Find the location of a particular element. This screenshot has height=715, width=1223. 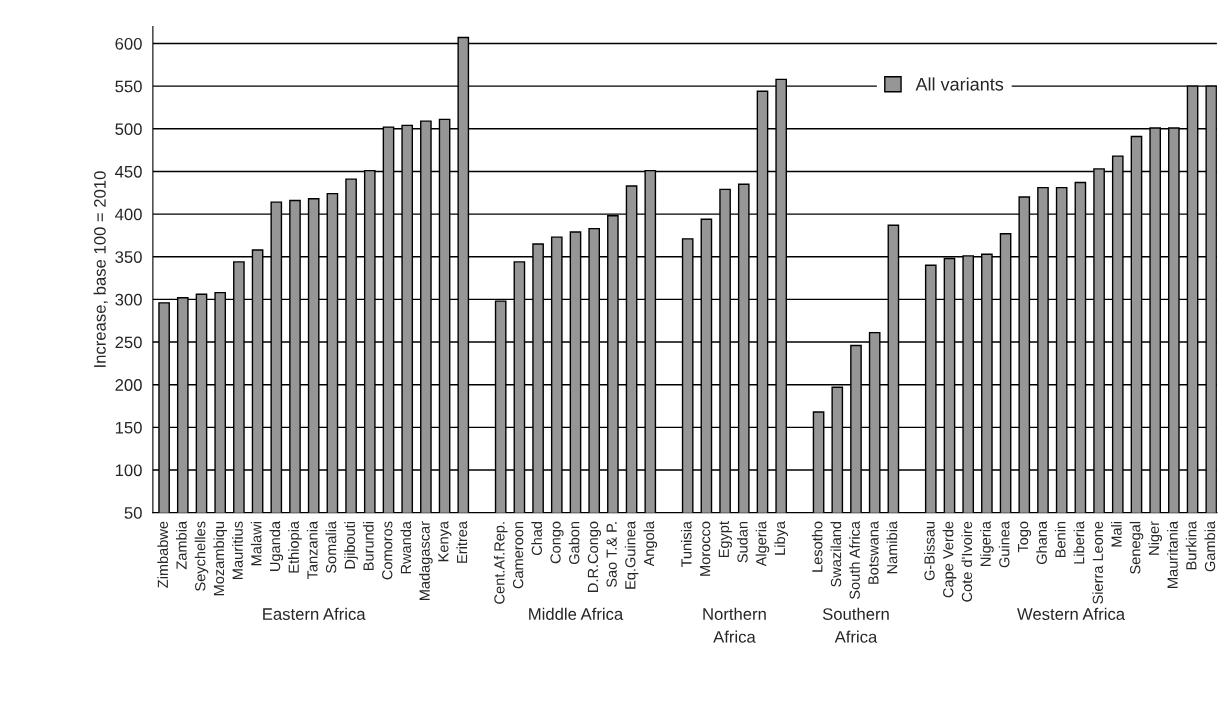

text: Eastern Africa is located at coordinates (314, 613).